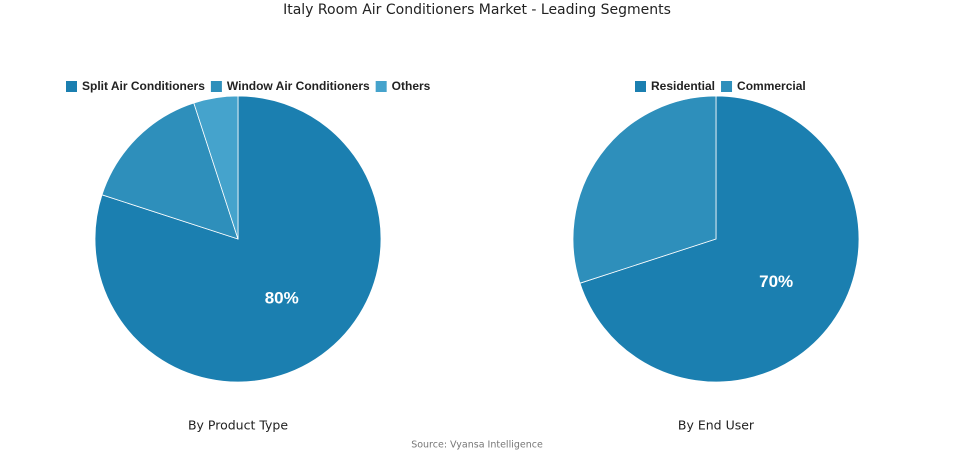  What do you see at coordinates (776, 281) in the screenshot?
I see `value-label: 70%` at bounding box center [776, 281].